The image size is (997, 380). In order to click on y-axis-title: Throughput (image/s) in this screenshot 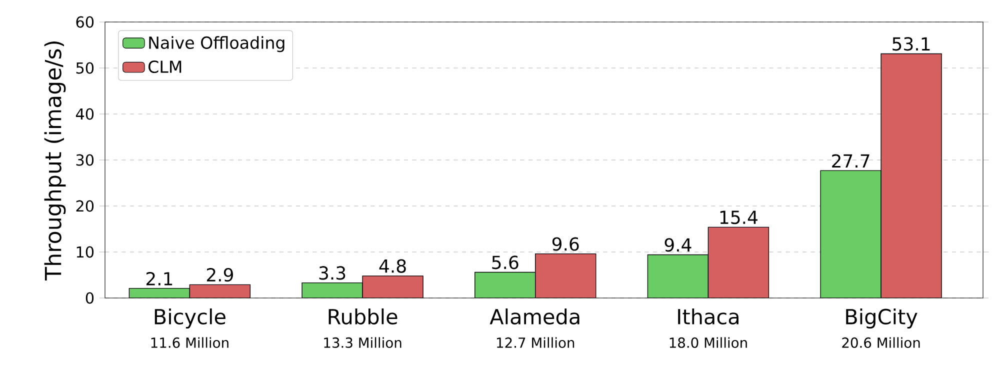, I will do `click(55, 160)`.